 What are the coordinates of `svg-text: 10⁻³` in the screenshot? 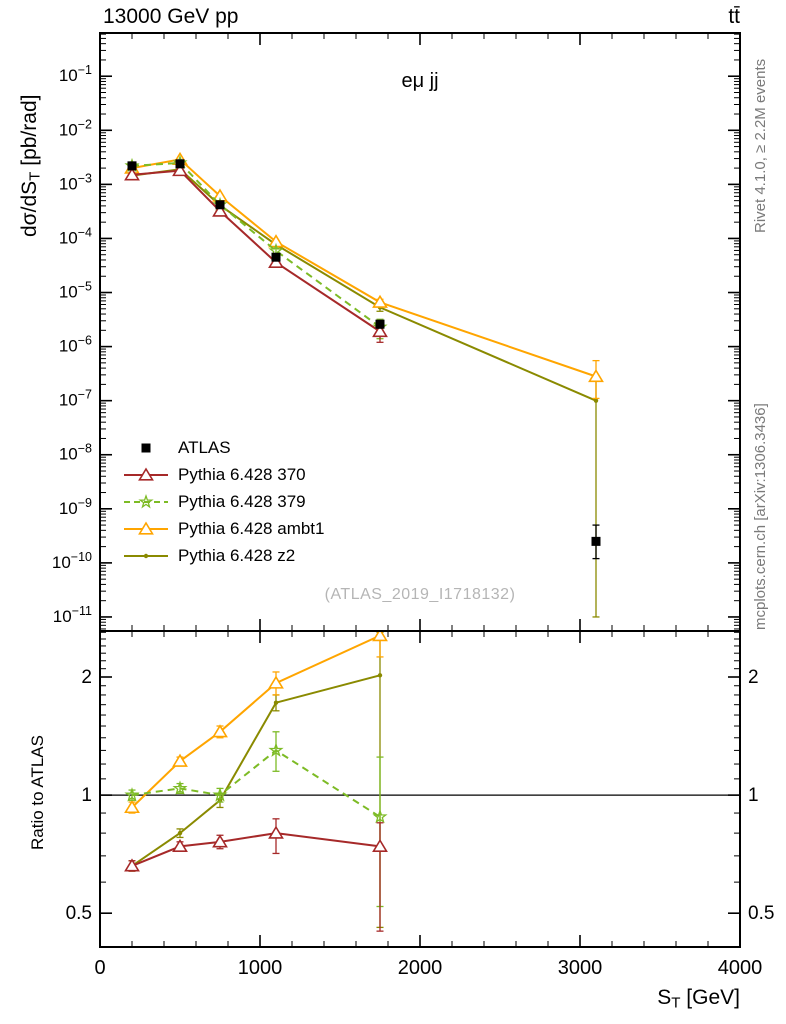 It's located at (75, 182).